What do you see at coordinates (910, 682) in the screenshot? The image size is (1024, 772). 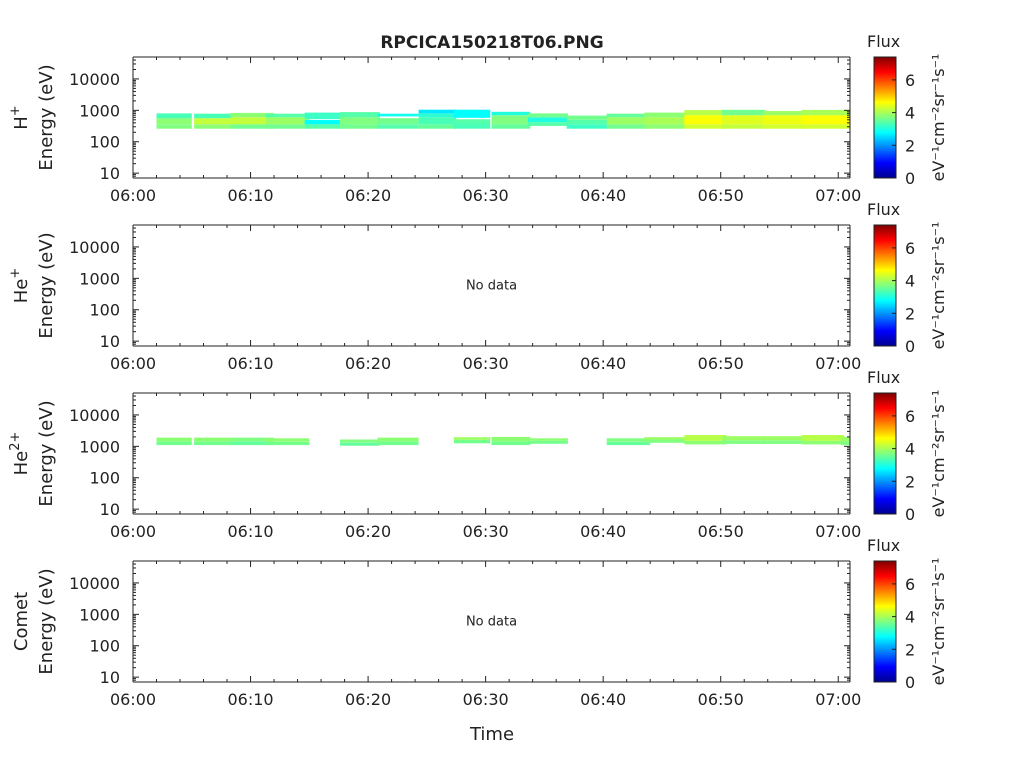 I see `colorbar-tick-label: 0` at bounding box center [910, 682].